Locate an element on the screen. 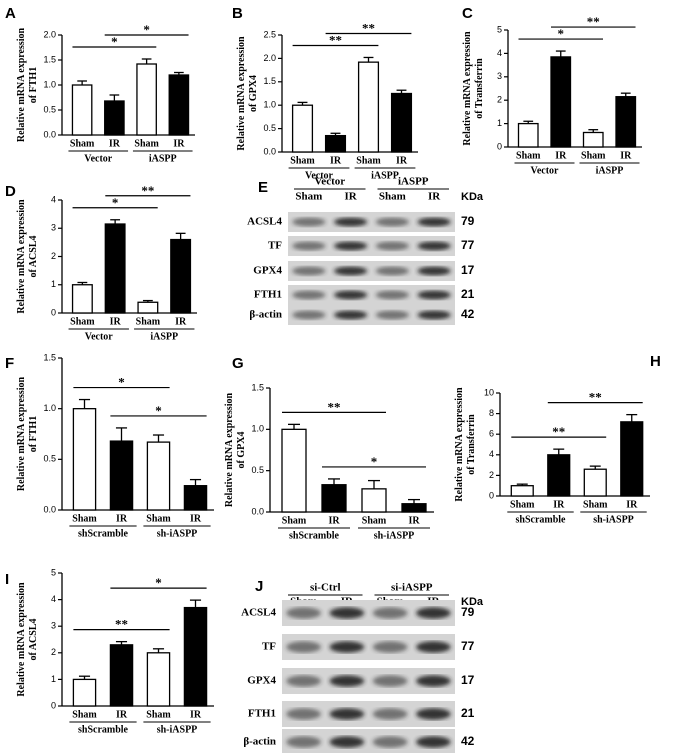 Image resolution: width=685 pixels, height=753 pixels. panel-letter: A is located at coordinates (10, 13).